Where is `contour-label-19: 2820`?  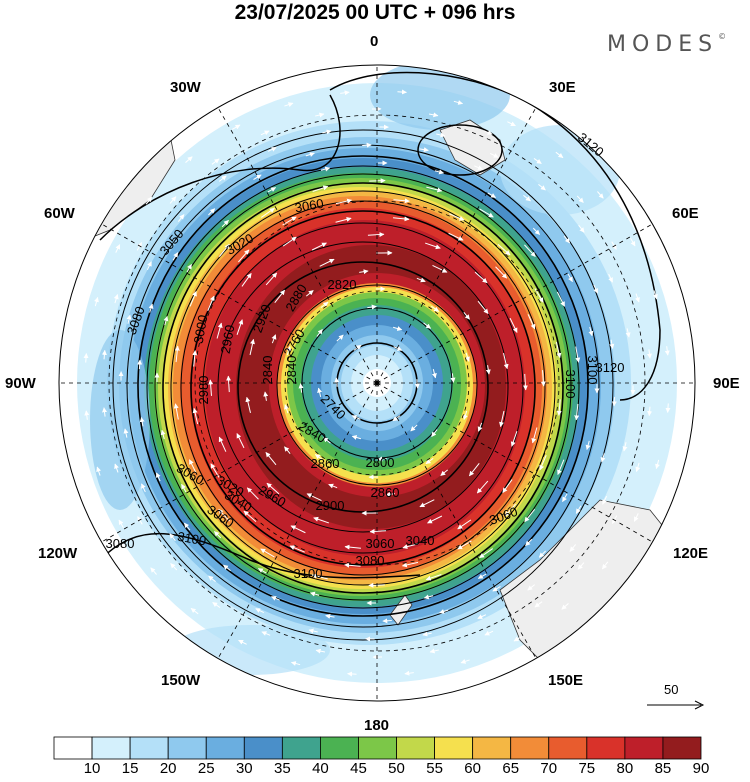
contour-label-19: 2820 is located at coordinates (342, 284).